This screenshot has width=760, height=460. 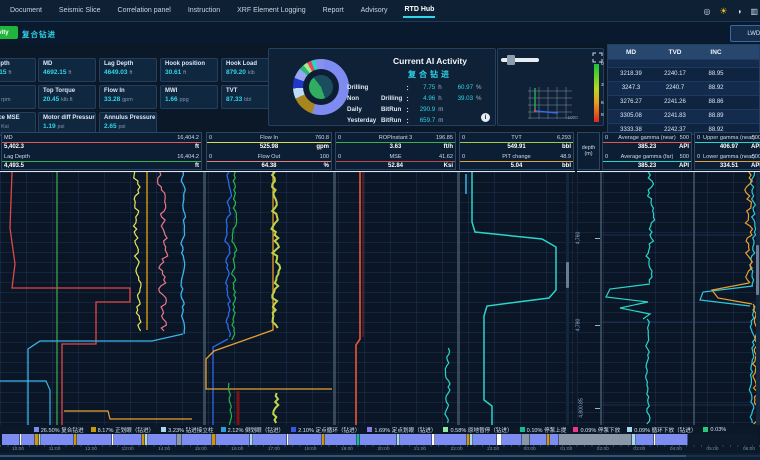 What do you see at coordinates (239, 99) in the screenshot?
I see `param-value: 87.33 bbl` at bounding box center [239, 99].